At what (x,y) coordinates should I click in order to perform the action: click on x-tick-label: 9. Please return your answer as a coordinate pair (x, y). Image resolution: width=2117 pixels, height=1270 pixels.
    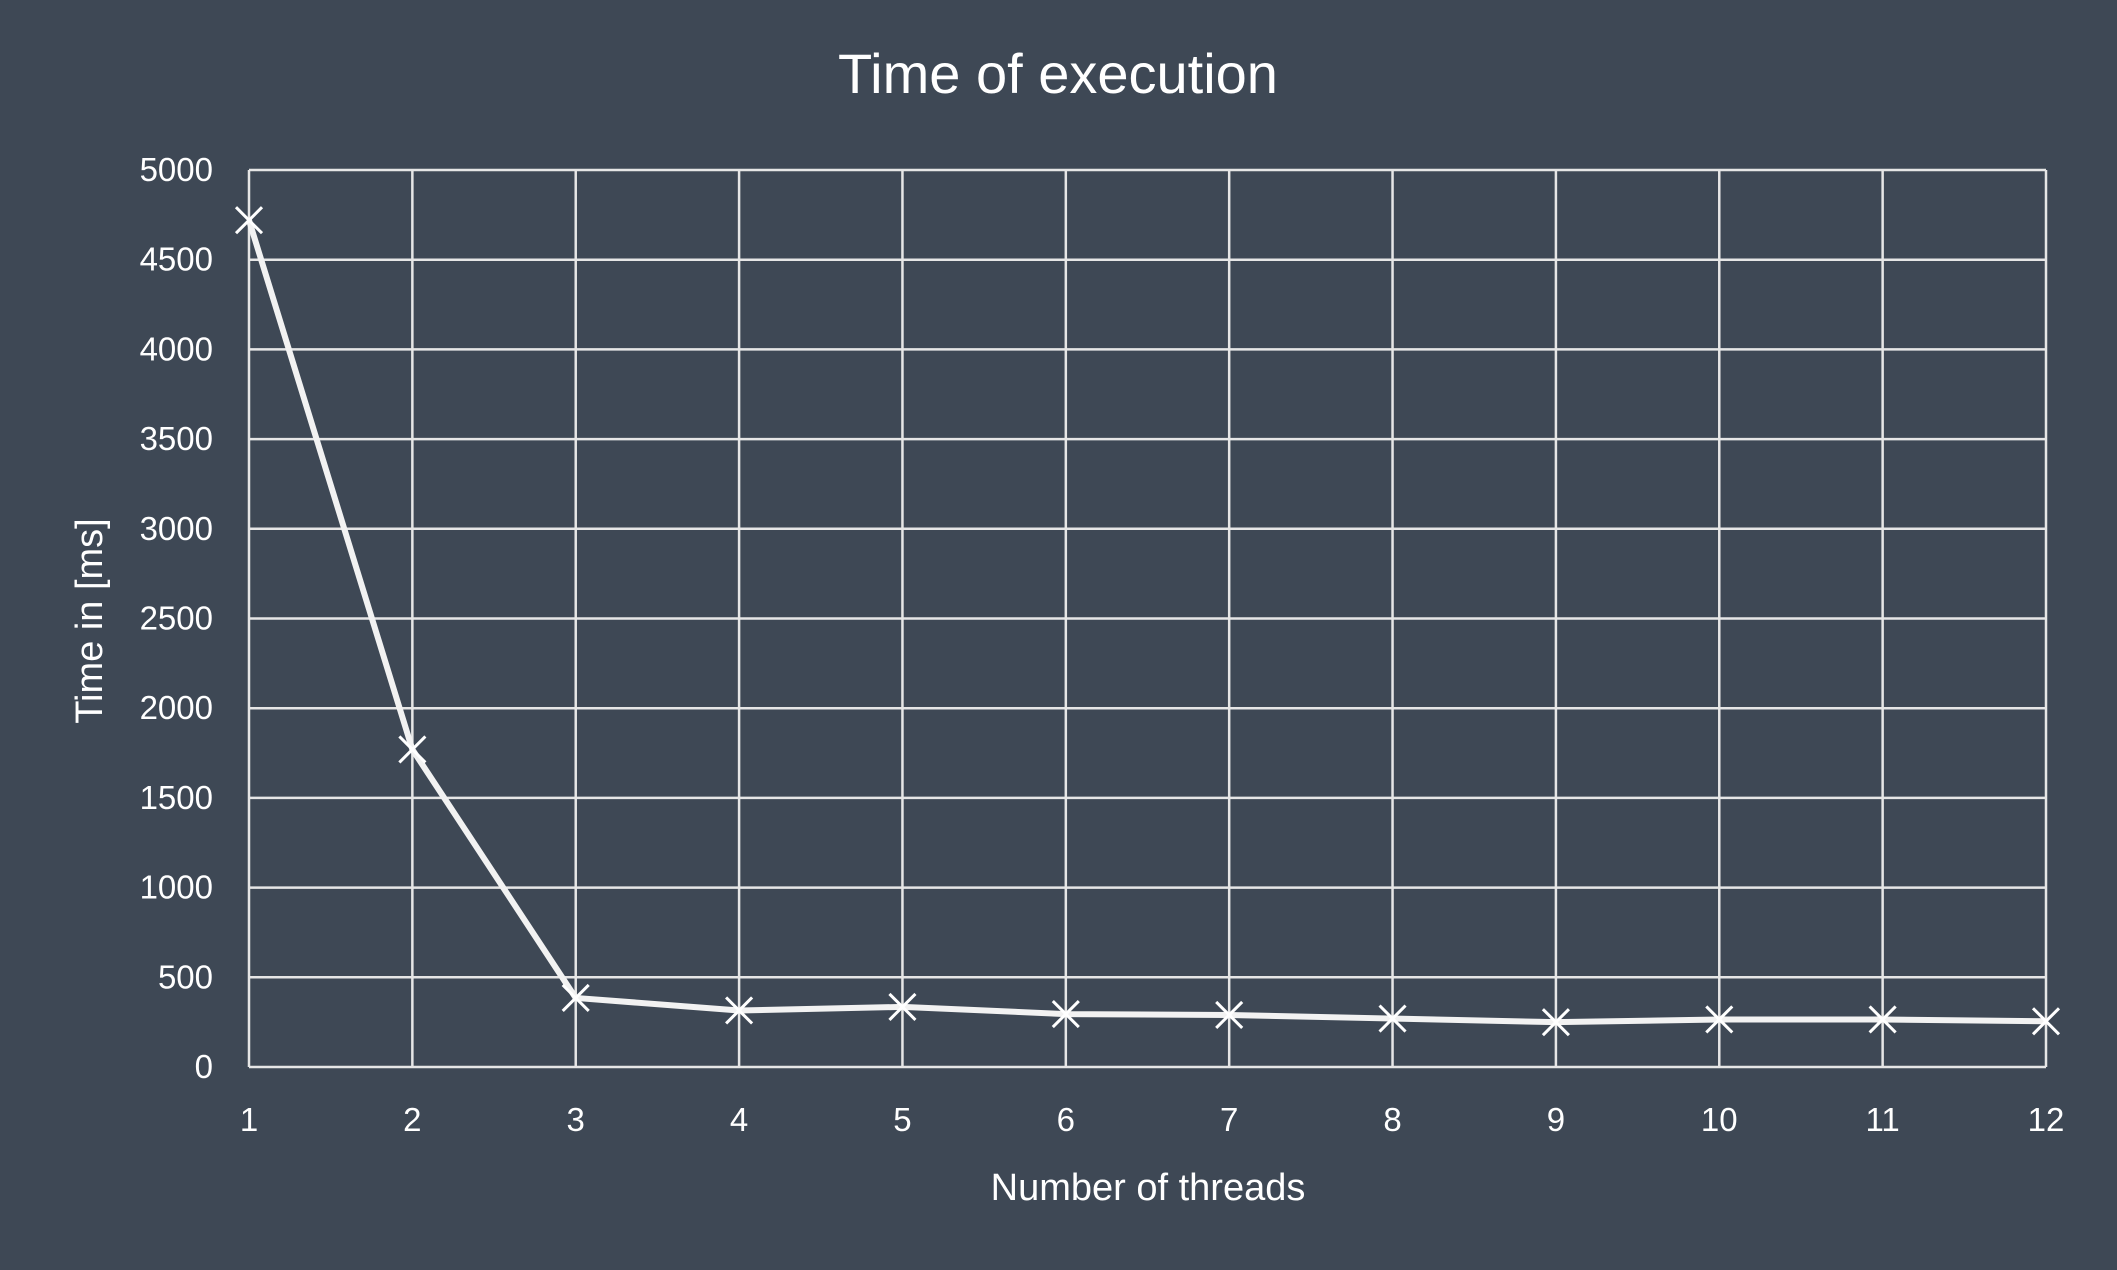
    Looking at the image, I should click on (1556, 1119).